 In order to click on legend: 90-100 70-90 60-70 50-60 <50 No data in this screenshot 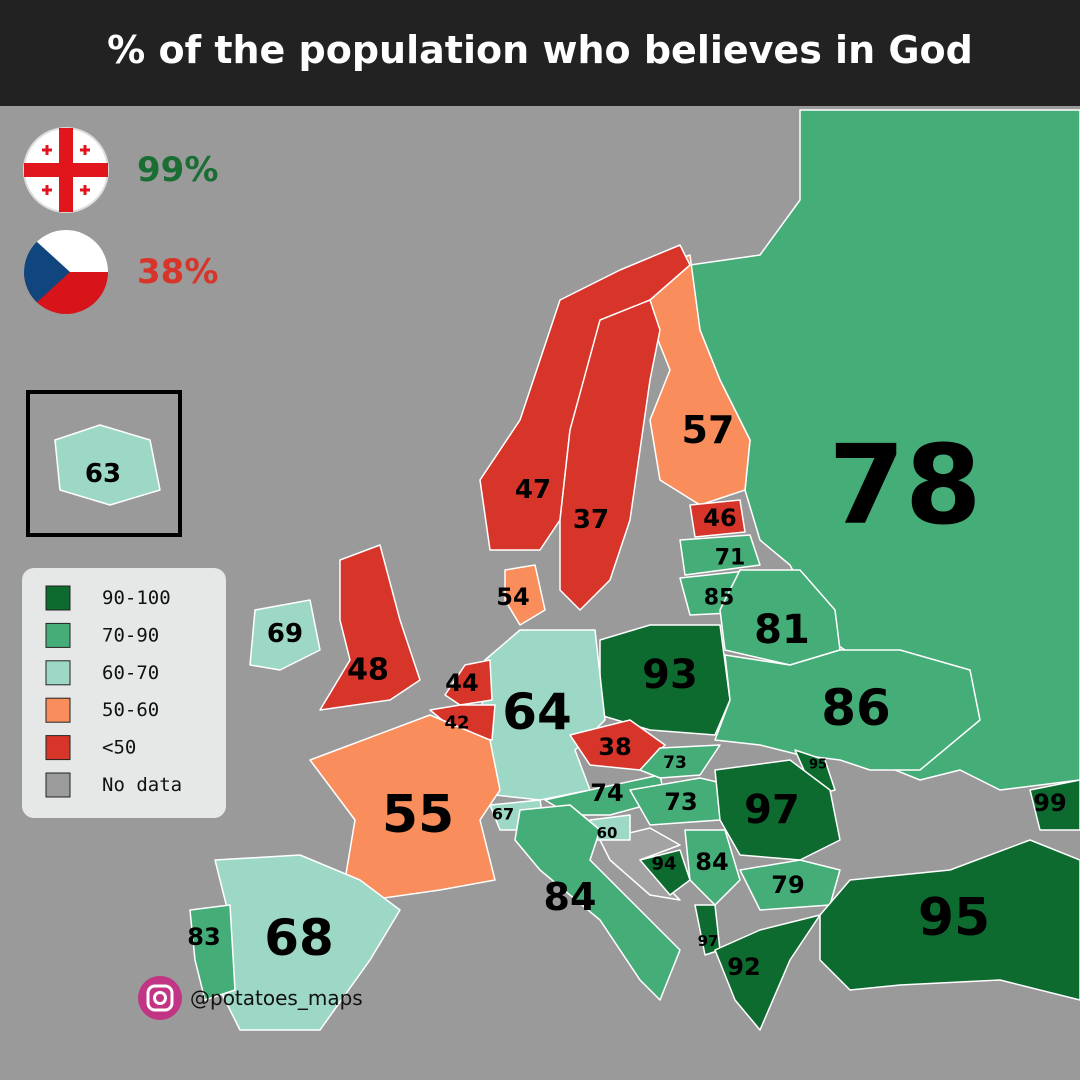, I will do `click(113, 691)`.